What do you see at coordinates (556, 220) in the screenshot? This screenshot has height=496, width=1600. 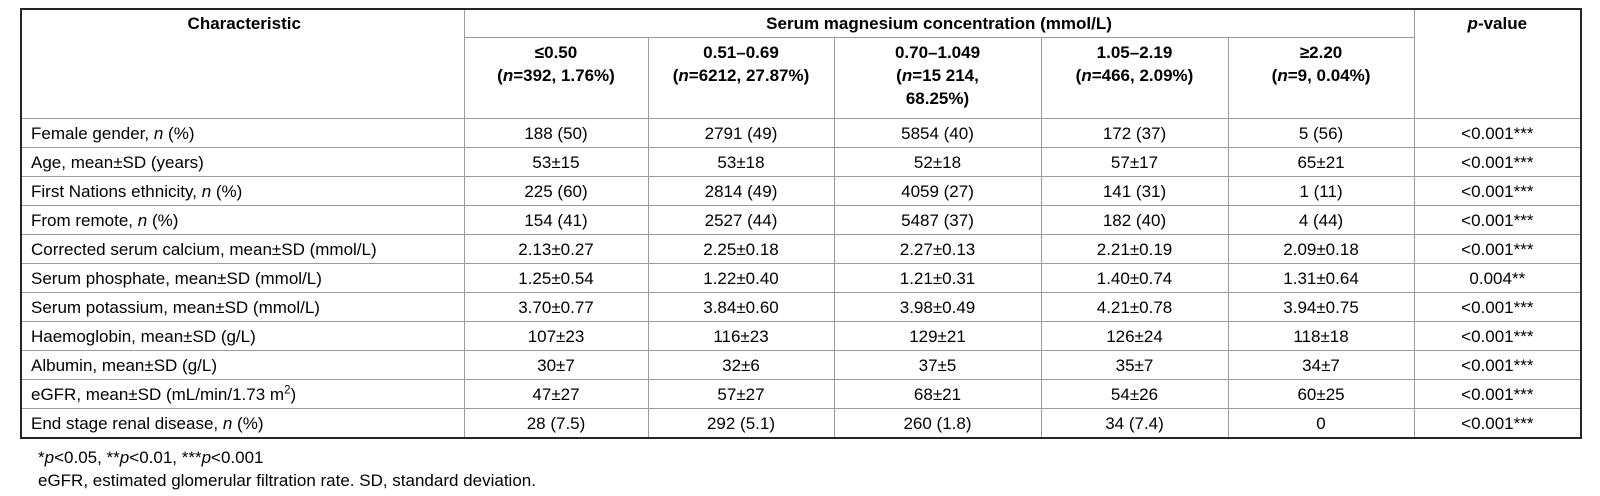 I see `cell-value: 154 (41)` at bounding box center [556, 220].